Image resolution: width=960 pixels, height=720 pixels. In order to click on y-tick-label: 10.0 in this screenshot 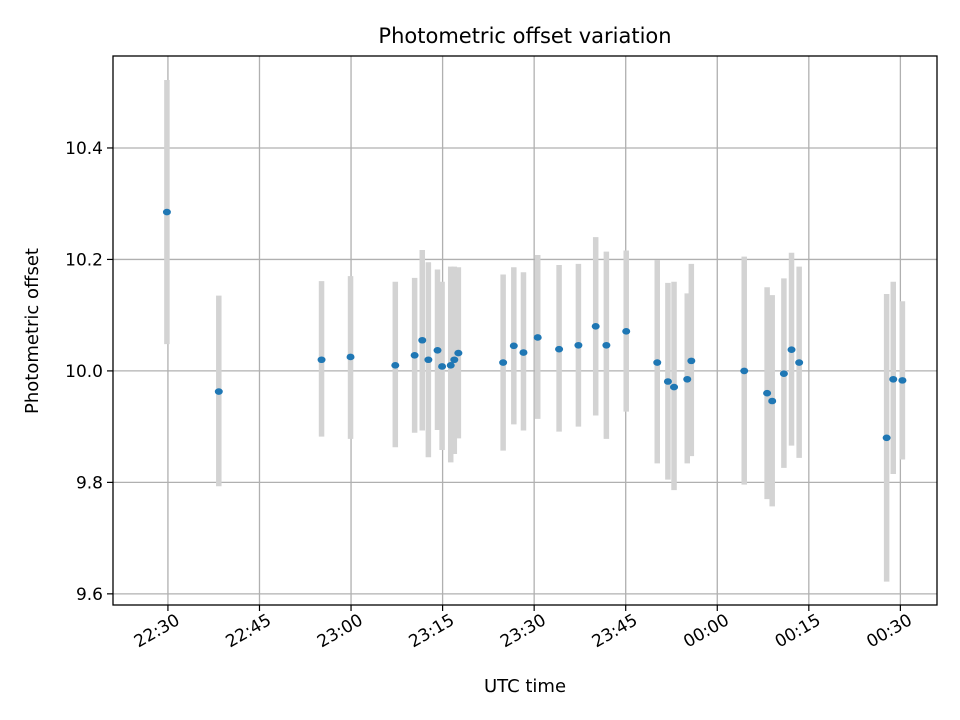, I will do `click(84, 372)`.